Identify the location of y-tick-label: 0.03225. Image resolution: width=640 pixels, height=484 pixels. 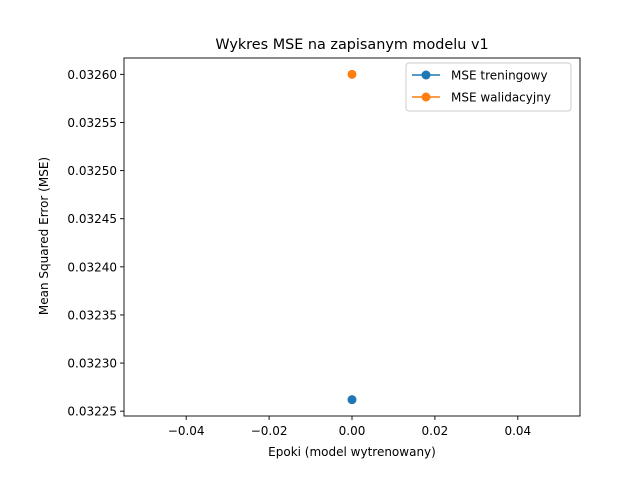
(92, 412).